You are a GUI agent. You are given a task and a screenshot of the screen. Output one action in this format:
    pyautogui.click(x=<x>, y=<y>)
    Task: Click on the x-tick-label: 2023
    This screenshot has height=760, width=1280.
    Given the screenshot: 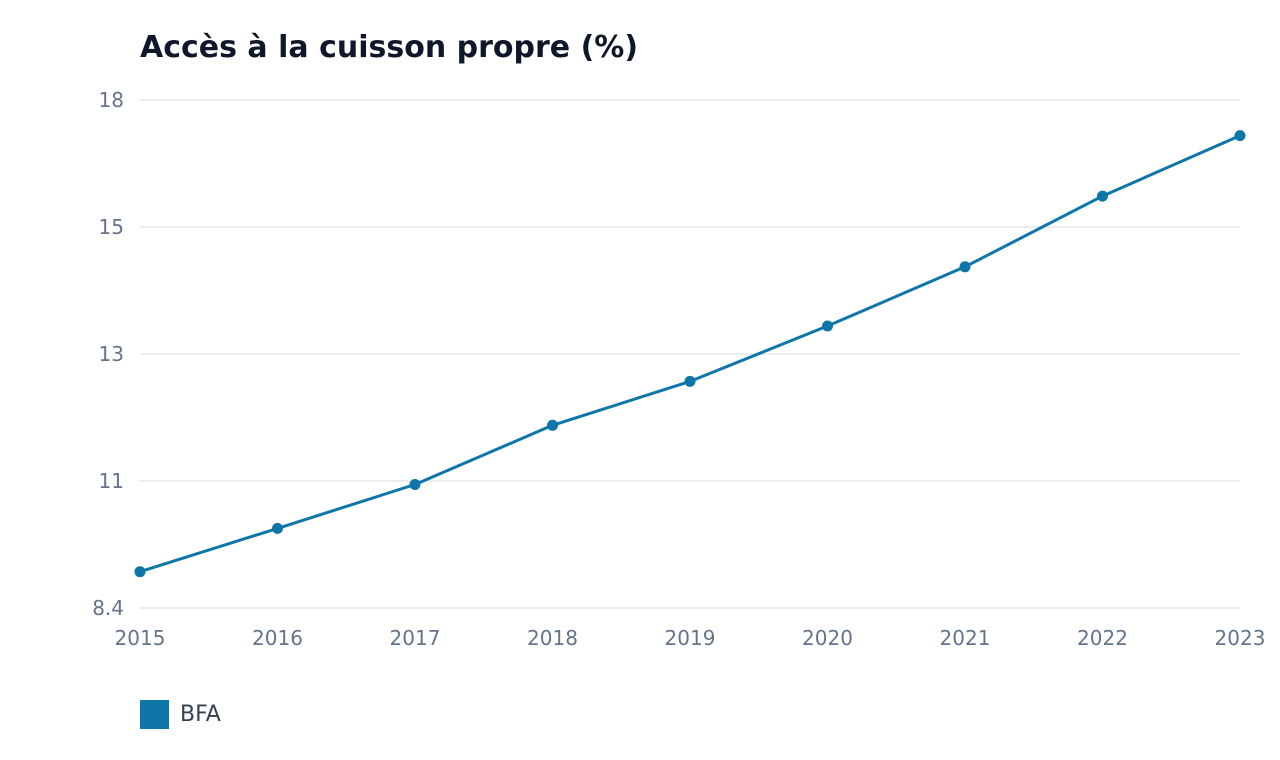 What is the action you would take?
    pyautogui.click(x=1240, y=638)
    